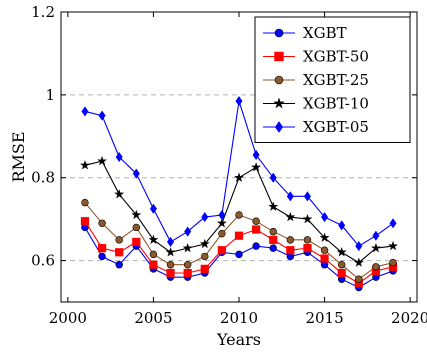  Describe the element at coordinates (336, 80) in the screenshot. I see `legend-label: XGBT-25` at that location.